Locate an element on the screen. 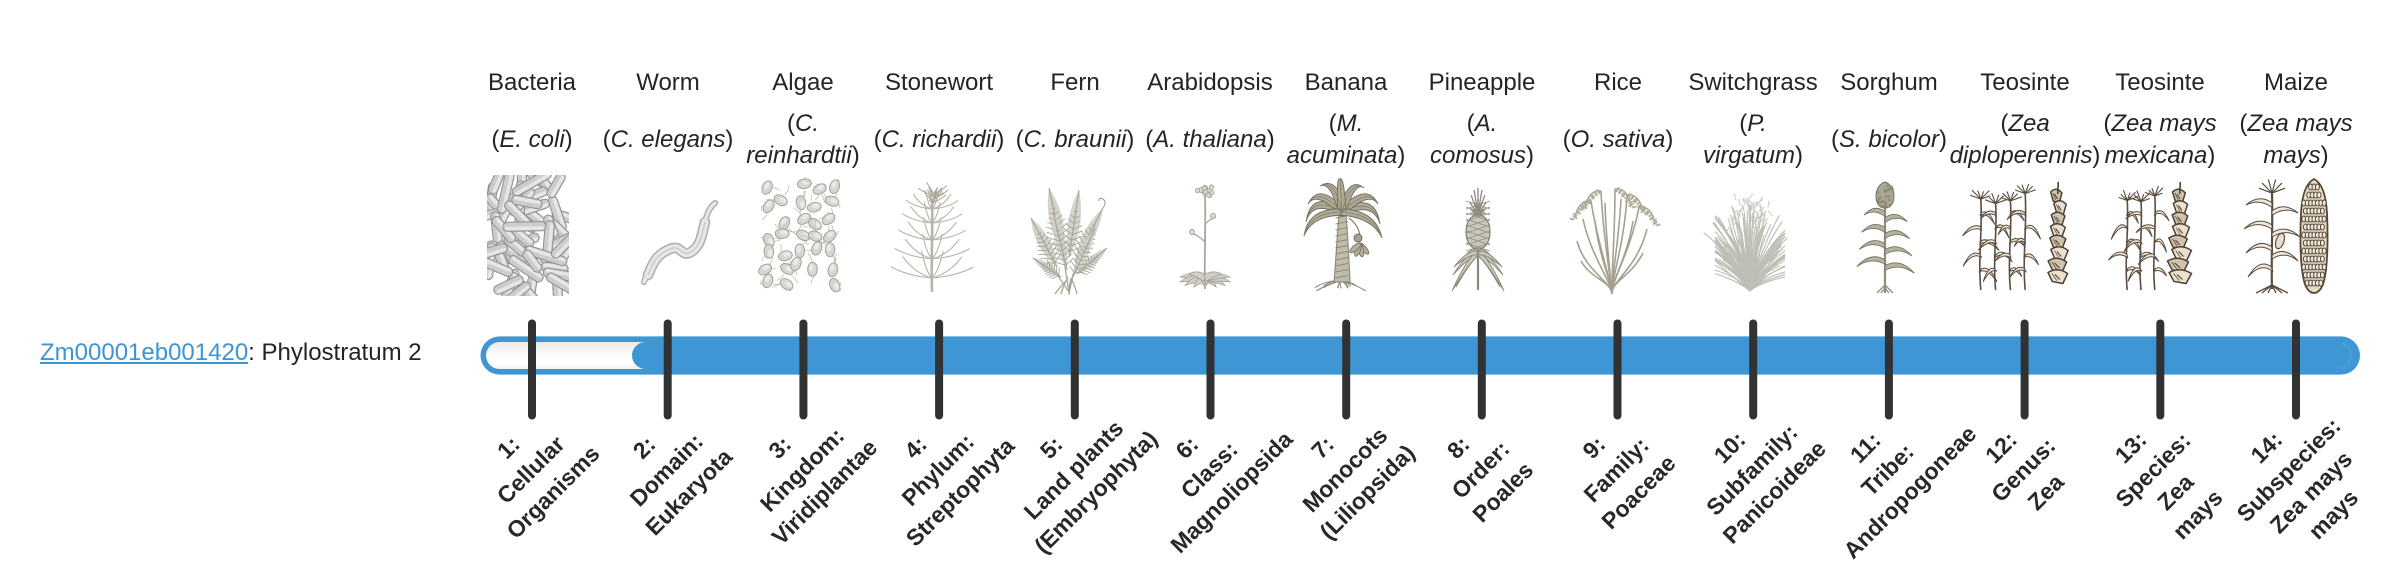 This screenshot has width=2400, height=580. svg-text: 8: is located at coordinates (1458, 447).